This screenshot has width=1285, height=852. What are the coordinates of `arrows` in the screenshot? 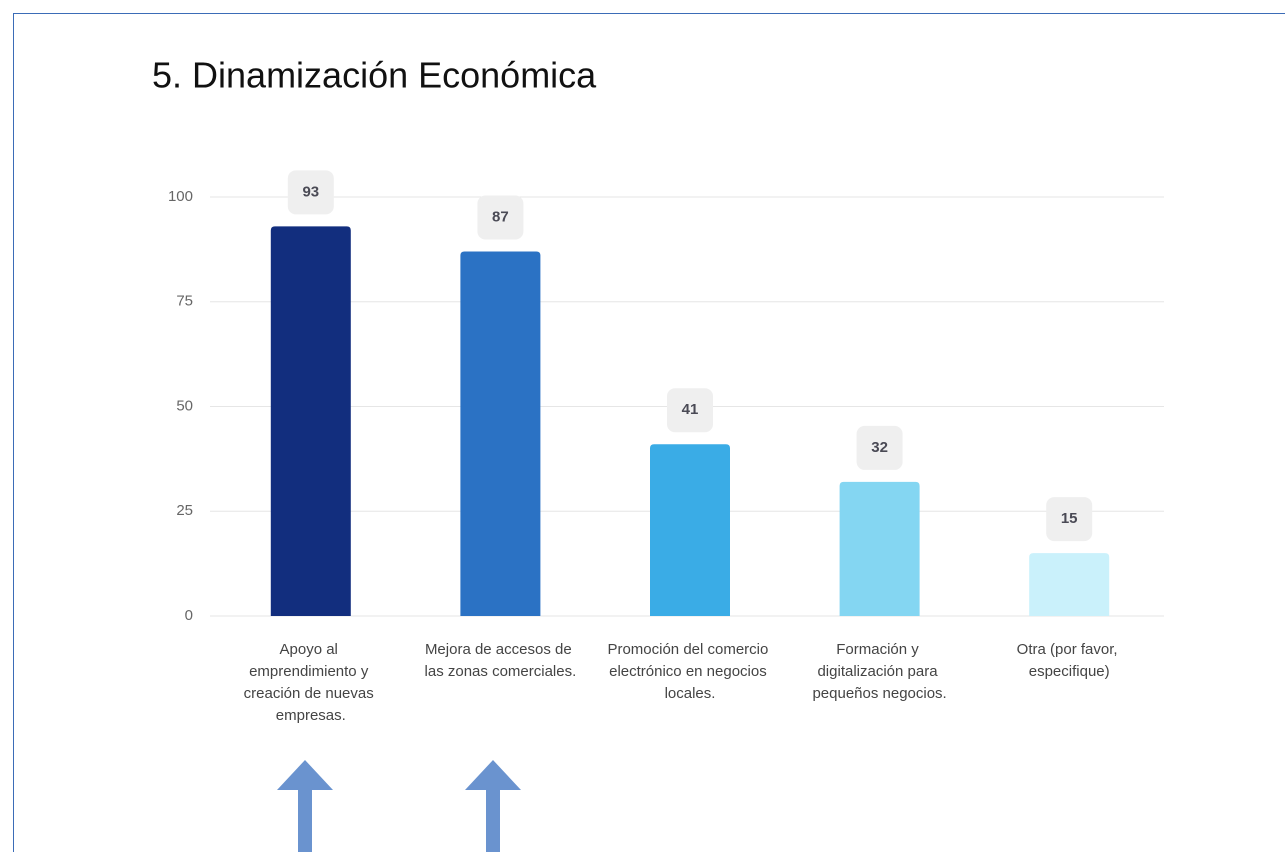 It's located at (399, 806).